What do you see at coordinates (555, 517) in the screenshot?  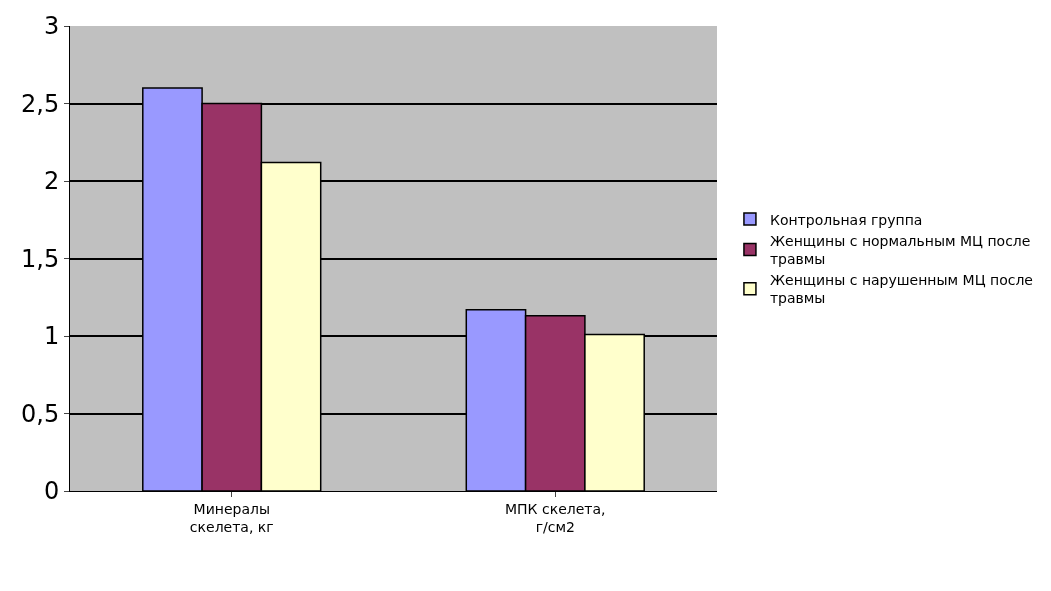 I see `x-tick-label: МПК скелета, г/см2` at bounding box center [555, 517].